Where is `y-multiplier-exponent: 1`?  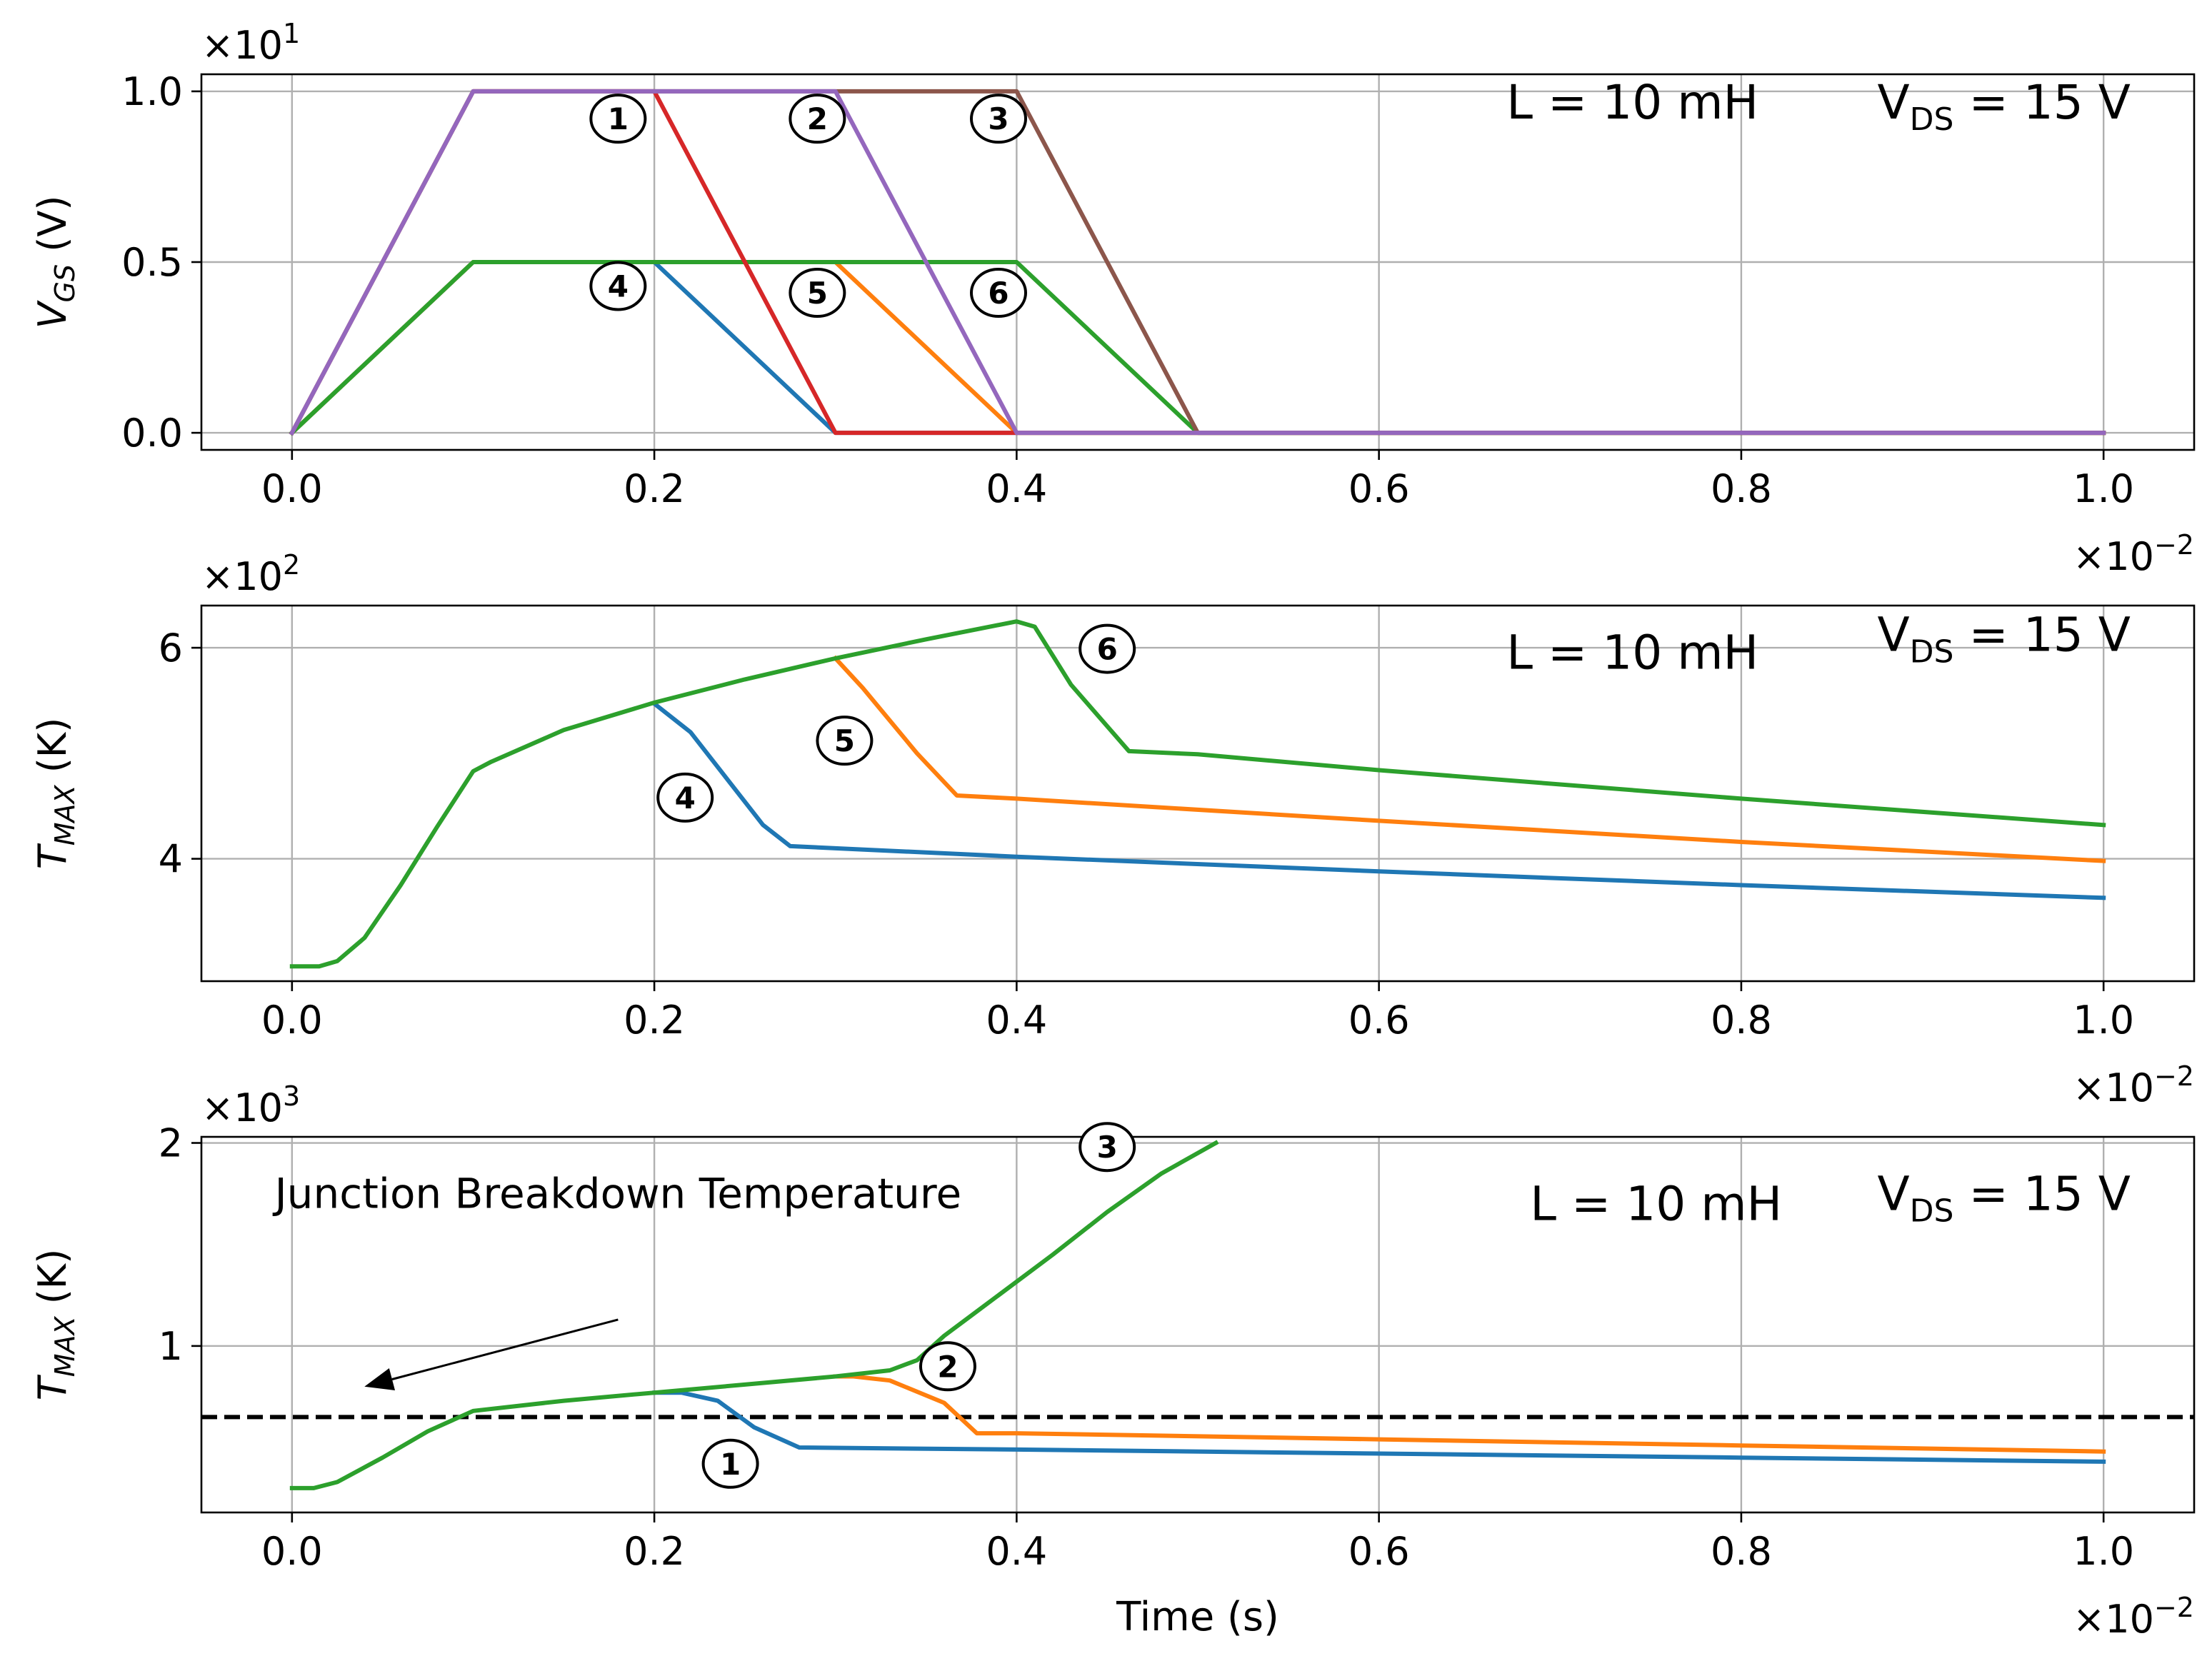 y-multiplier-exponent: 1 is located at coordinates (291, 33).